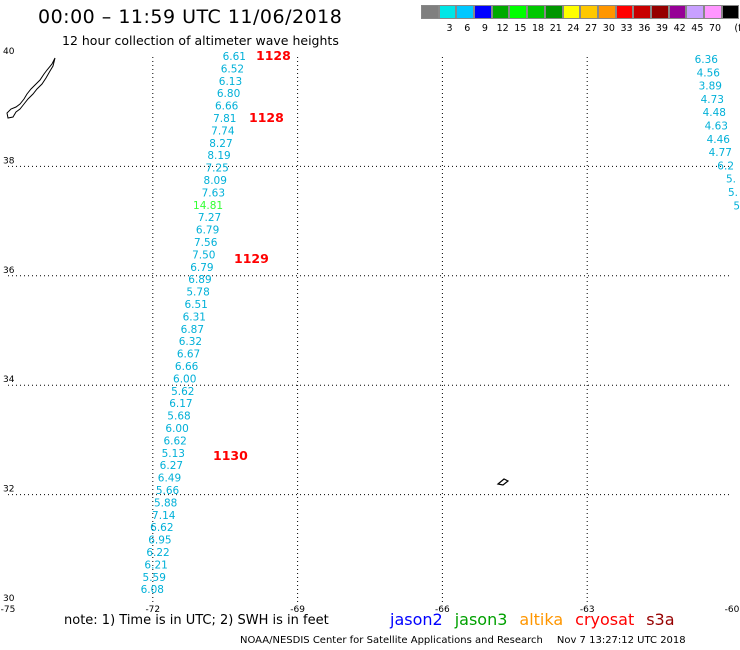  I want to click on lat-tick-label: 40, so click(9, 52).